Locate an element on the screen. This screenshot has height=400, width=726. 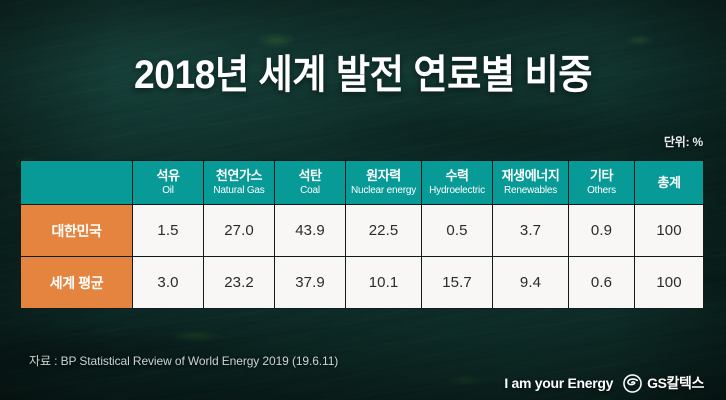
column-header-natural-gas-en: Natural Gas is located at coordinates (239, 190).